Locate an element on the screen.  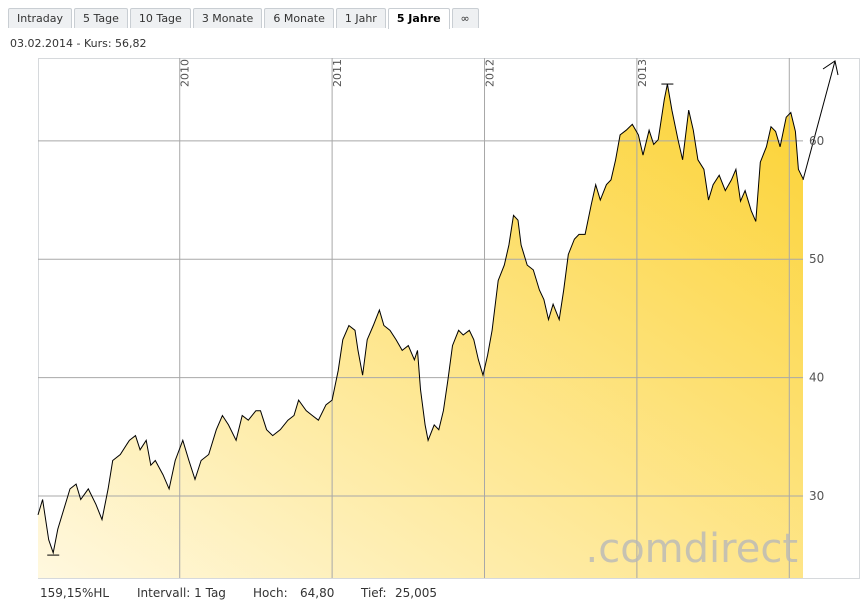
y-tick-label: 60 is located at coordinates (816, 141).